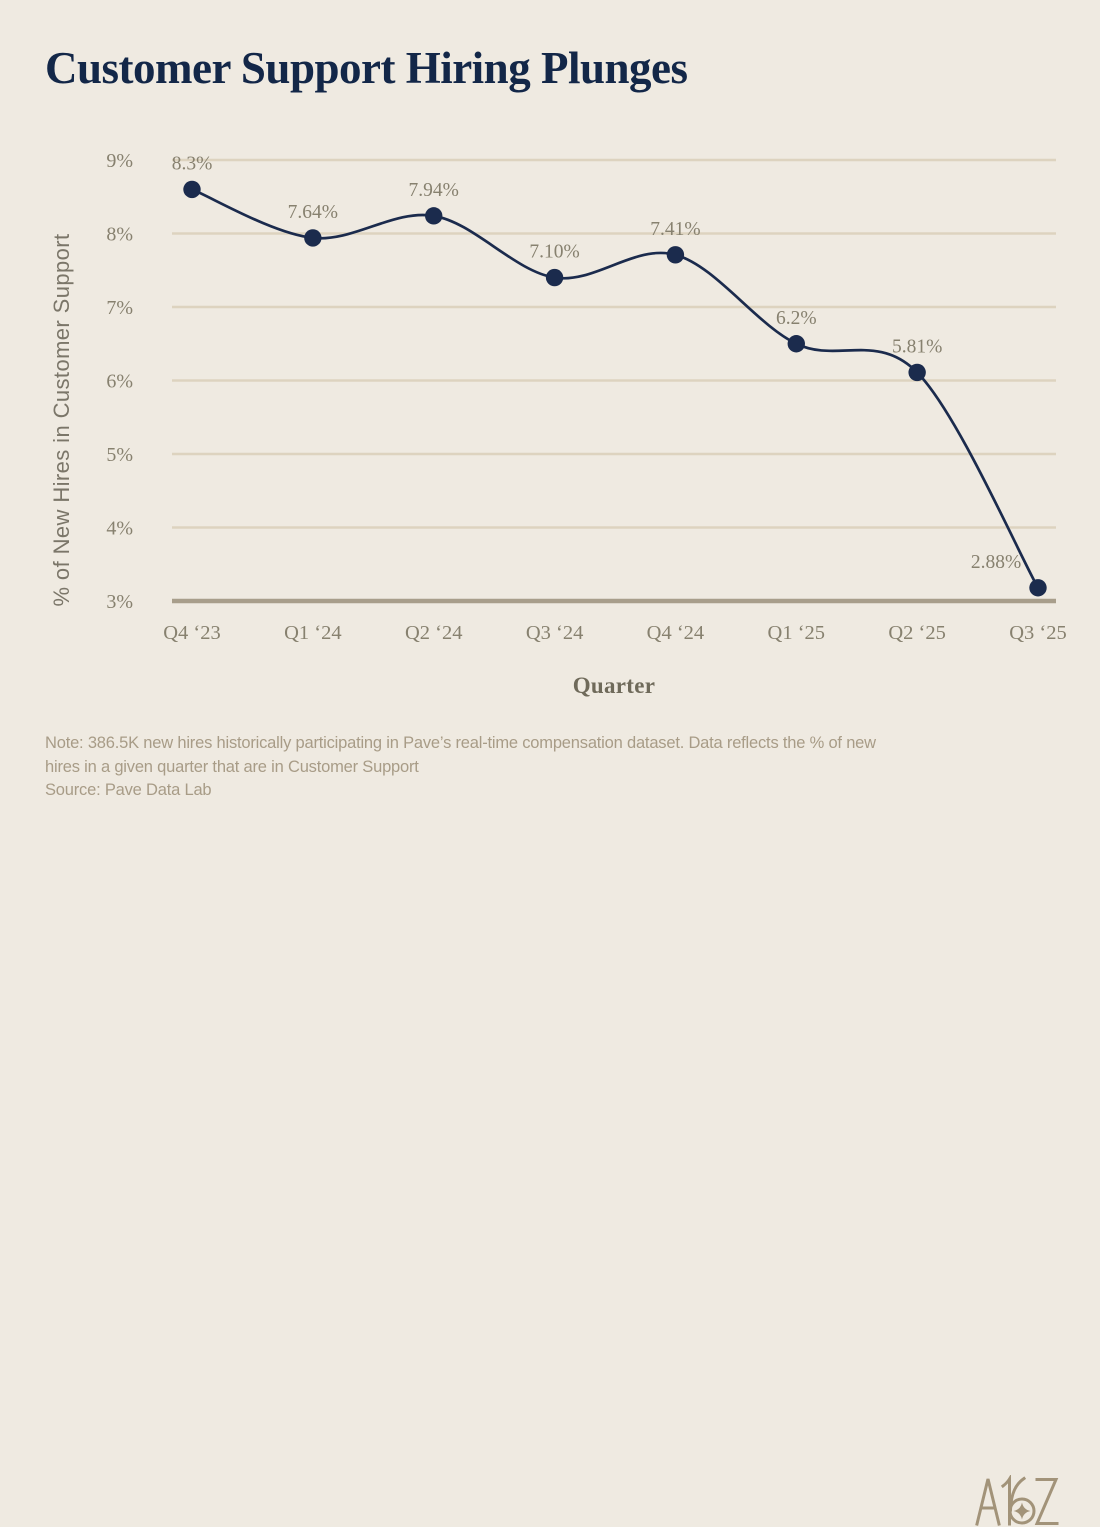 This screenshot has width=1100, height=1527. What do you see at coordinates (192, 633) in the screenshot?
I see `x-tick-label: Q4 ‘23` at bounding box center [192, 633].